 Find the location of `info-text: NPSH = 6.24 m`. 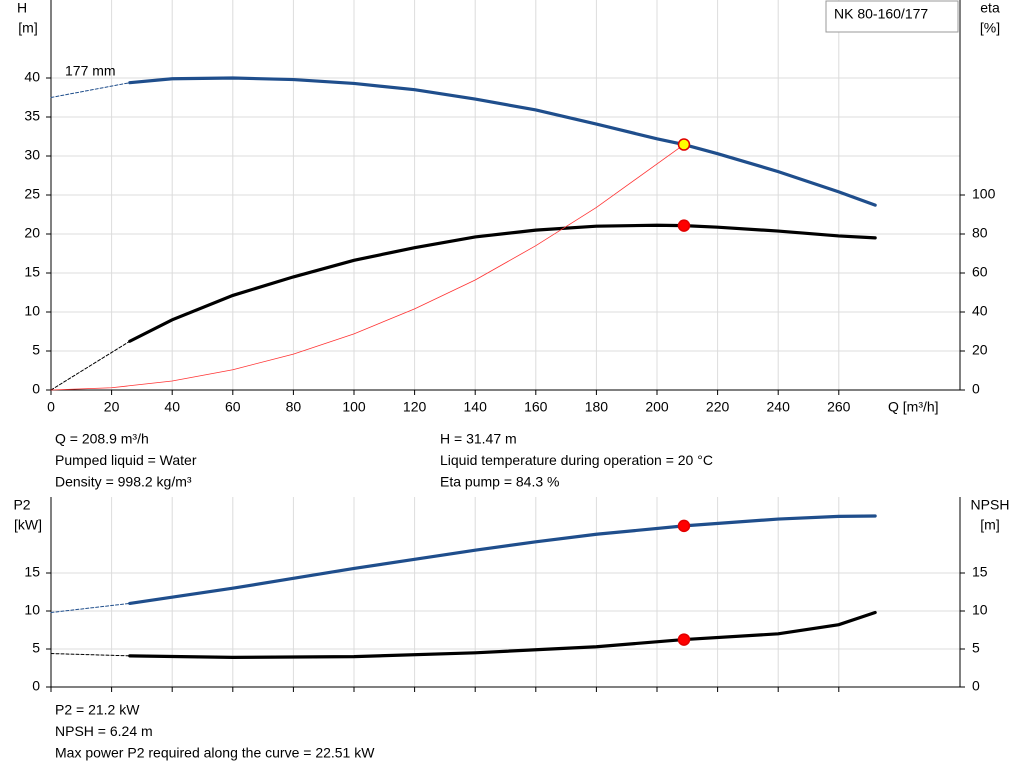

info-text: NPSH = 6.24 m is located at coordinates (104, 731).